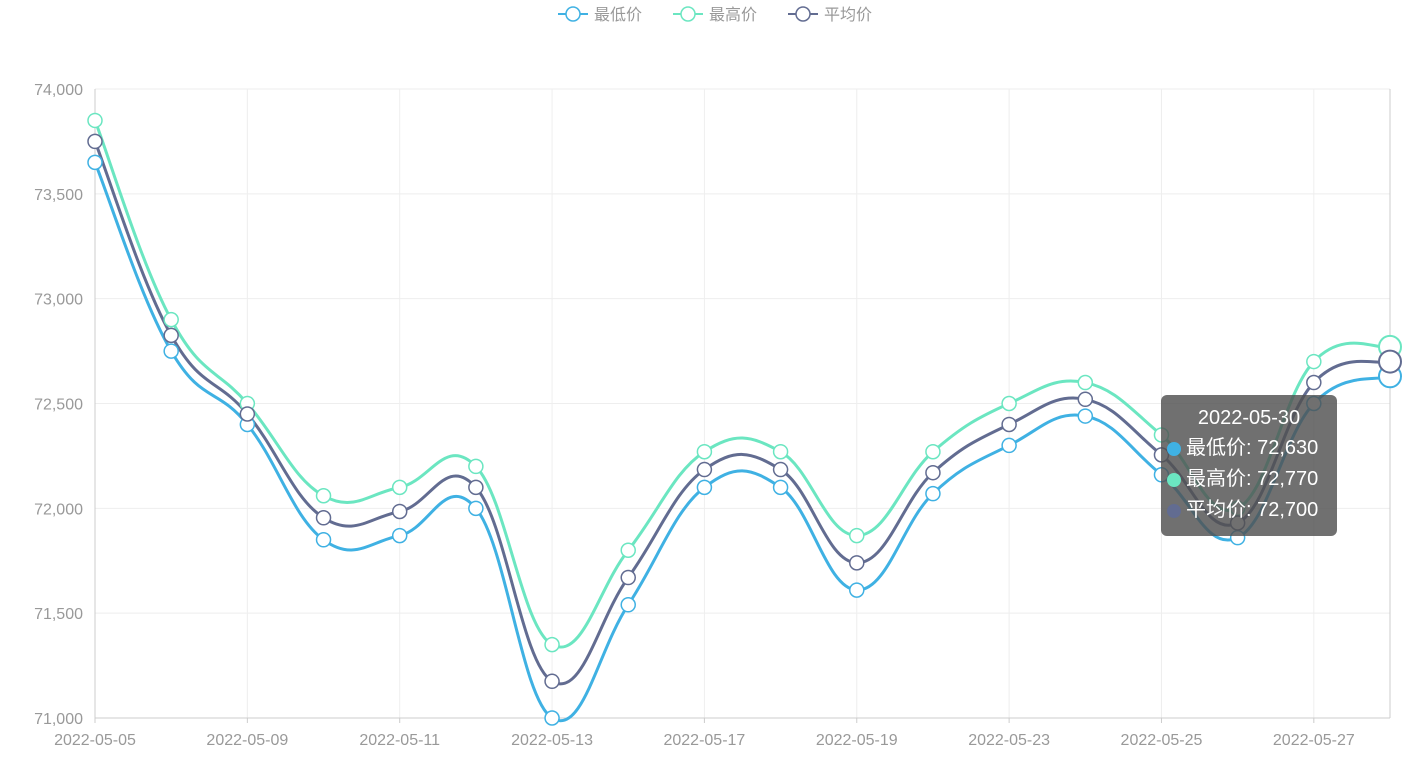 This screenshot has height=768, width=1415. Describe the element at coordinates (1174, 449) in the screenshot. I see `tooltip-dot-low` at that location.